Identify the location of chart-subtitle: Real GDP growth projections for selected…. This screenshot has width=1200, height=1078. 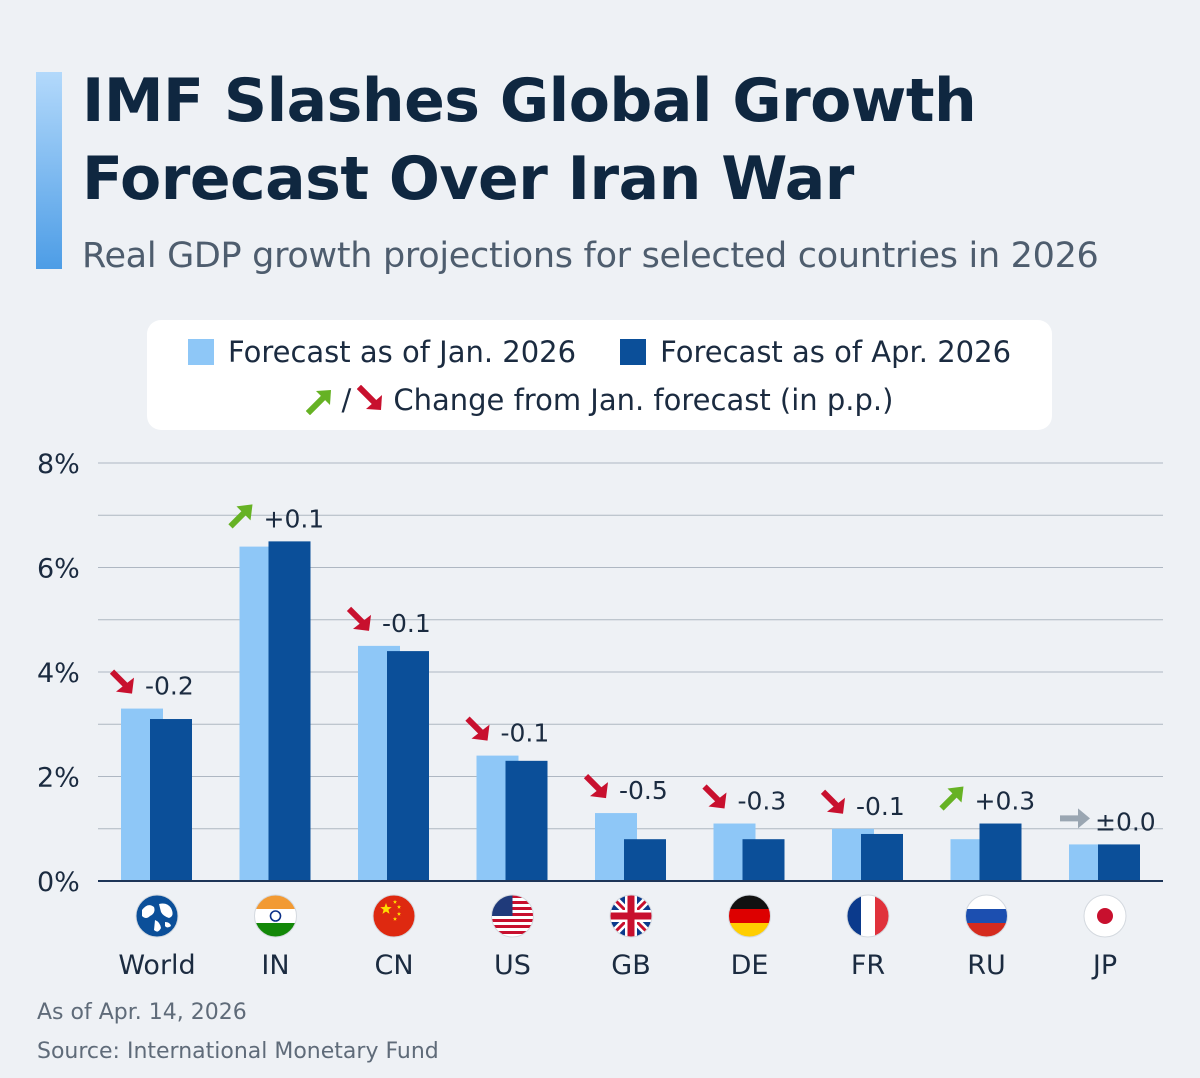
(590, 256).